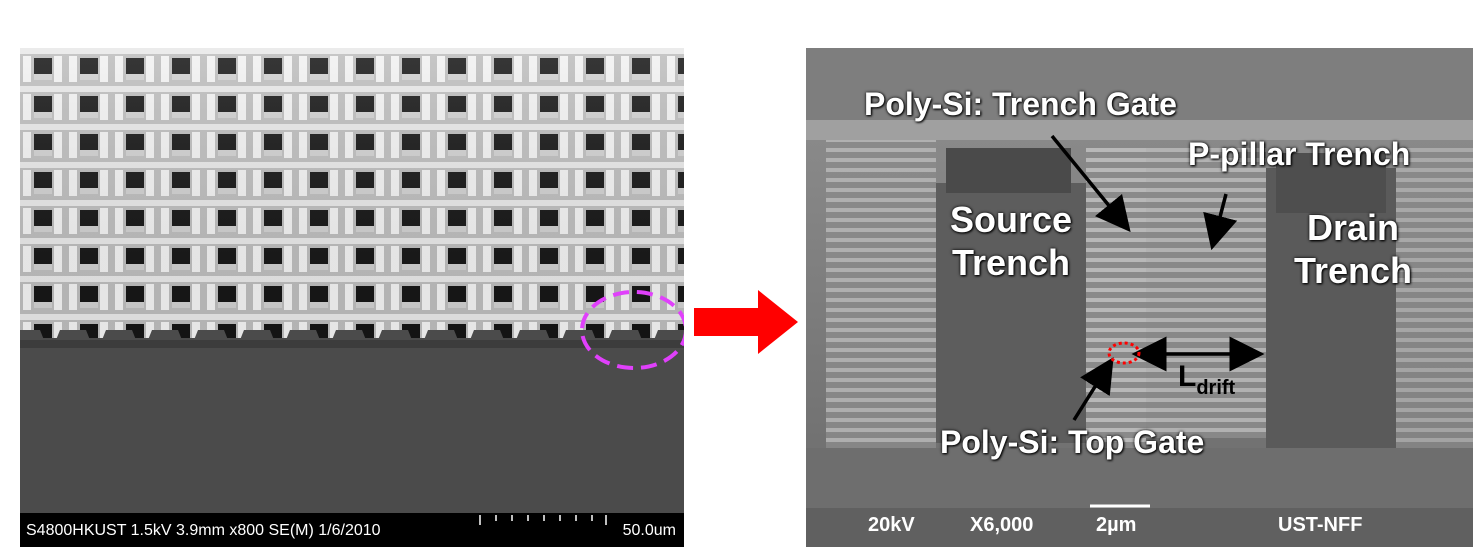 The width and height of the screenshot is (1479, 555). I want to click on label-drain-trench: Drain Trench, so click(1353, 249).